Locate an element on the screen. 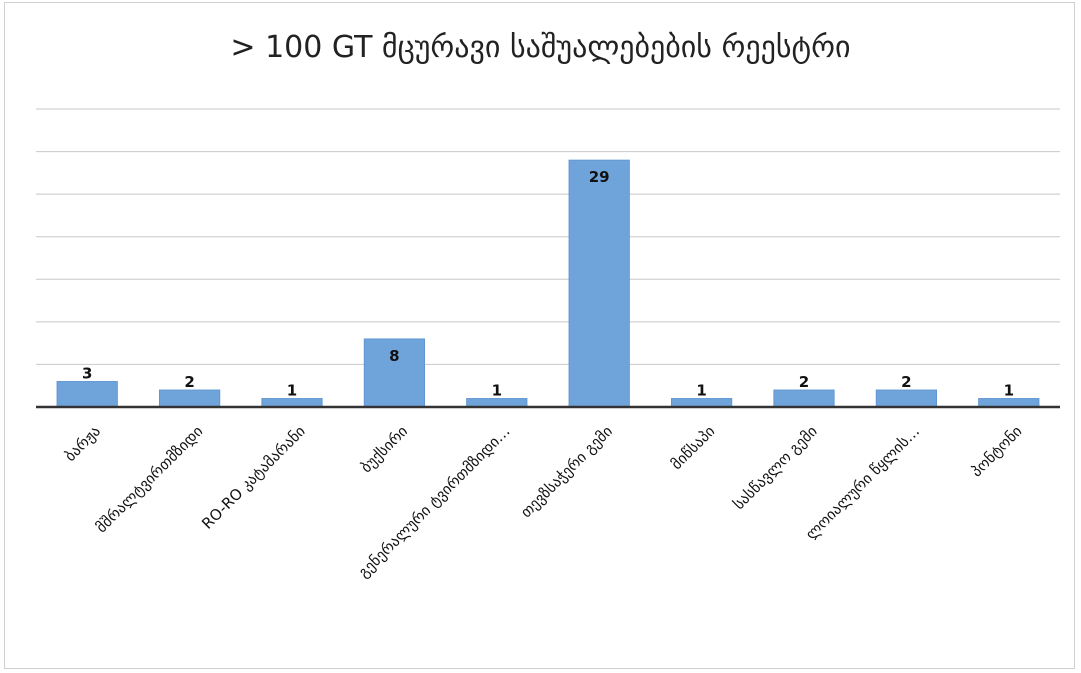 The width and height of the screenshot is (1081, 673). category-label: სასწავლო გემი is located at coordinates (775, 467).